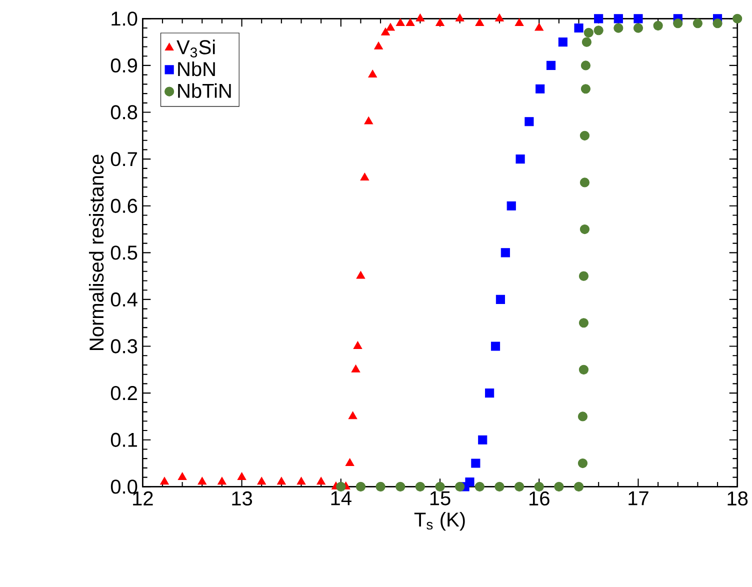  I want to click on x-tick-label: 12, so click(143, 499).